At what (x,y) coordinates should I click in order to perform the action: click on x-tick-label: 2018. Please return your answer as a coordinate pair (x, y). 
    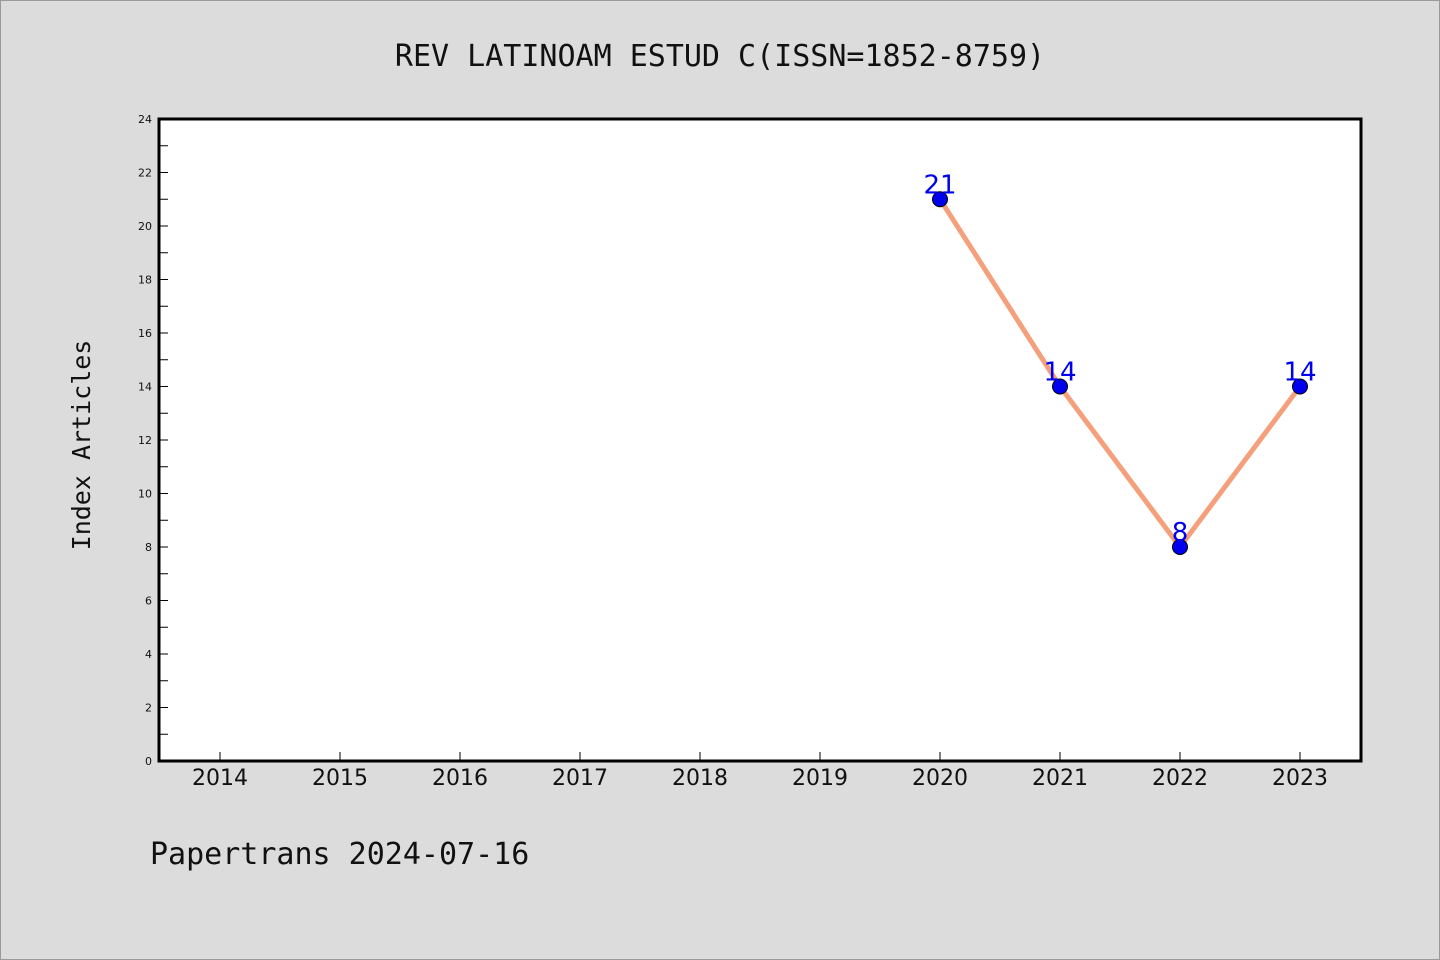
    Looking at the image, I should click on (700, 778).